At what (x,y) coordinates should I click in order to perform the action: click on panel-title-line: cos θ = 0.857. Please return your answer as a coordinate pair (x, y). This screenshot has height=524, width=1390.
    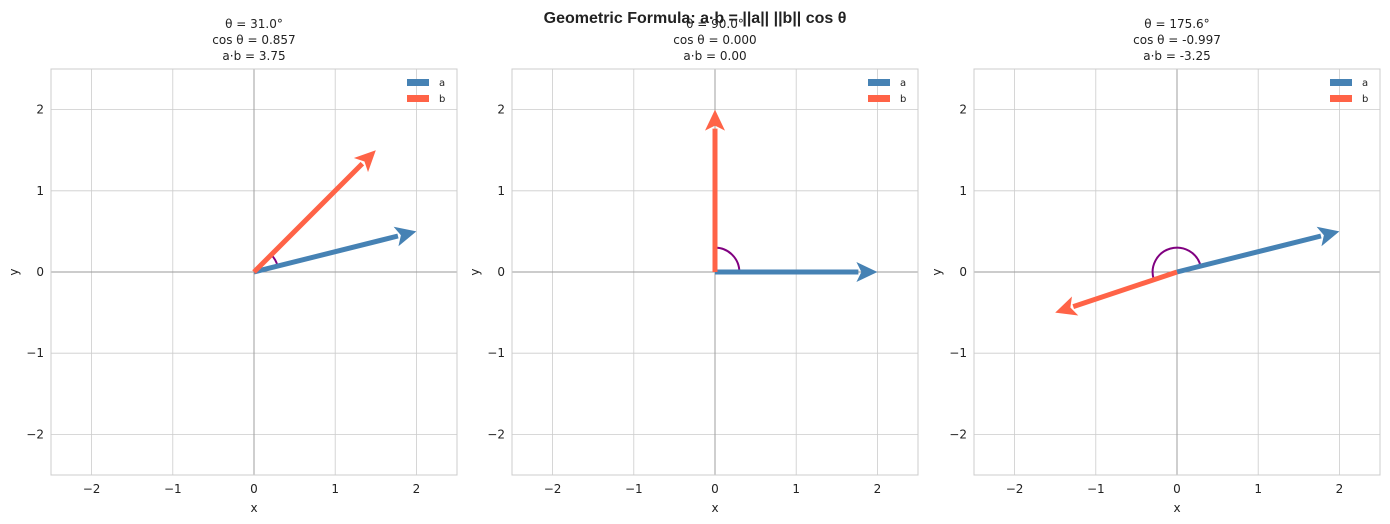
    Looking at the image, I should click on (253, 40).